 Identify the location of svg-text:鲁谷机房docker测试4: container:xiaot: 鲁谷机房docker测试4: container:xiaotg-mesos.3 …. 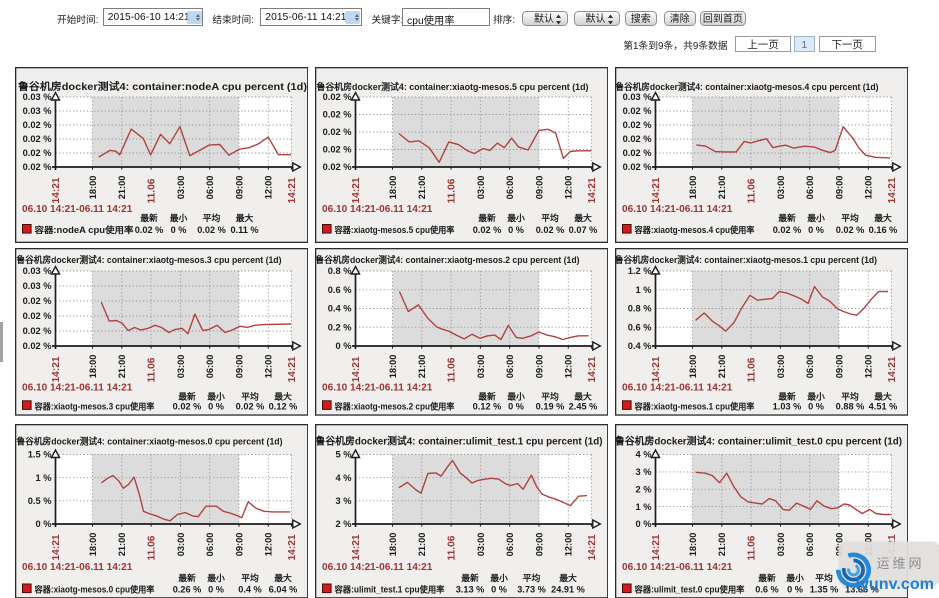
(149, 259).